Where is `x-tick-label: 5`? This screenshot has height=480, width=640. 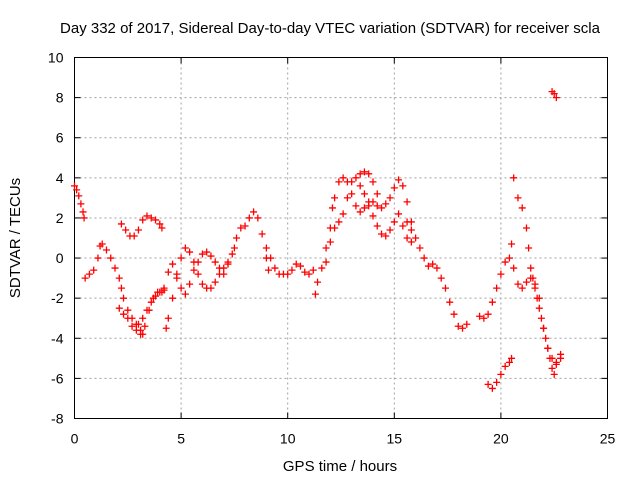
x-tick-label: 5 is located at coordinates (181, 439).